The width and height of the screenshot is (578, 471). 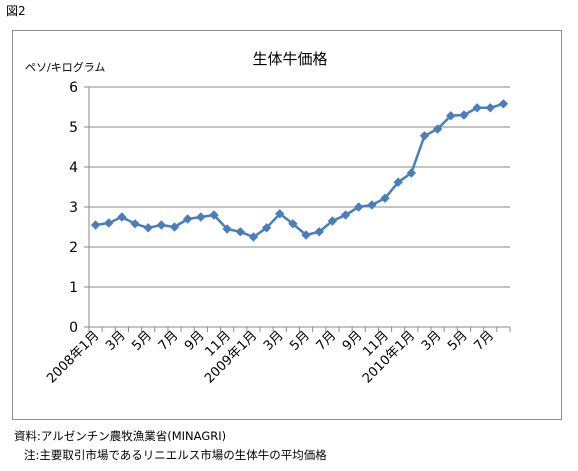 I want to click on y-tick-label: 4, so click(x=73, y=168).